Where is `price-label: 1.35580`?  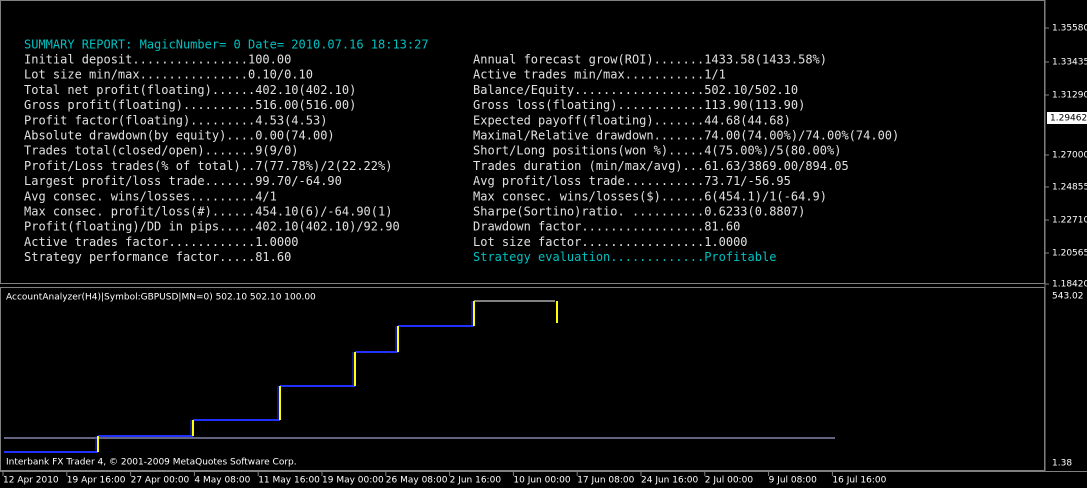
price-label: 1.35580 is located at coordinates (1069, 29).